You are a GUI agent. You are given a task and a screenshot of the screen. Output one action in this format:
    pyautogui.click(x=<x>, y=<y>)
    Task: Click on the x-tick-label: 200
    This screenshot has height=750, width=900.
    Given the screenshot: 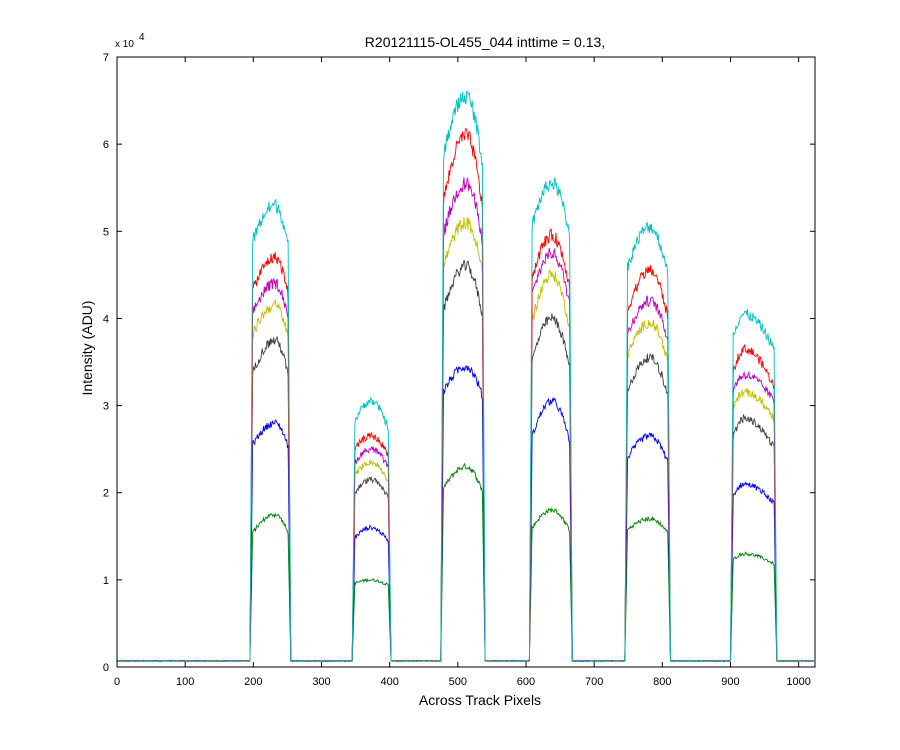 What is the action you would take?
    pyautogui.click(x=253, y=682)
    